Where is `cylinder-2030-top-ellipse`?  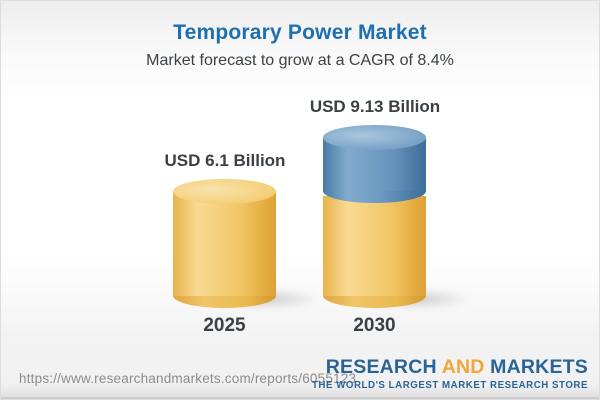 cylinder-2030-top-ellipse is located at coordinates (374, 137).